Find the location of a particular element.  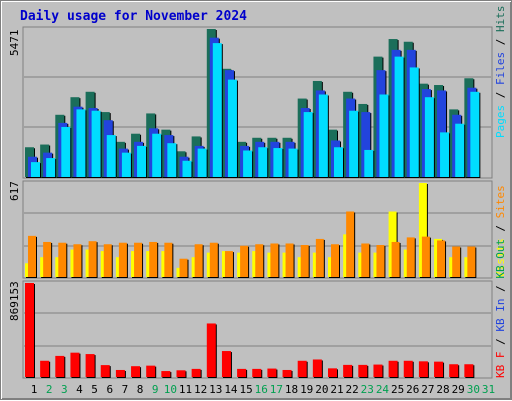

legend-entry: KB Out is located at coordinates (500, 259).